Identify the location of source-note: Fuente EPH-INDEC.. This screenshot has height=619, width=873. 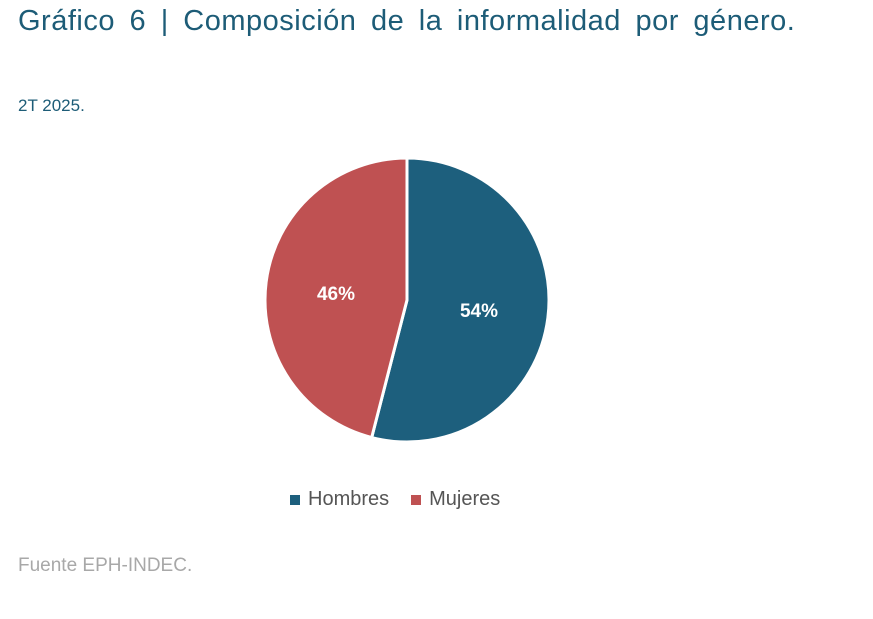
(105, 565).